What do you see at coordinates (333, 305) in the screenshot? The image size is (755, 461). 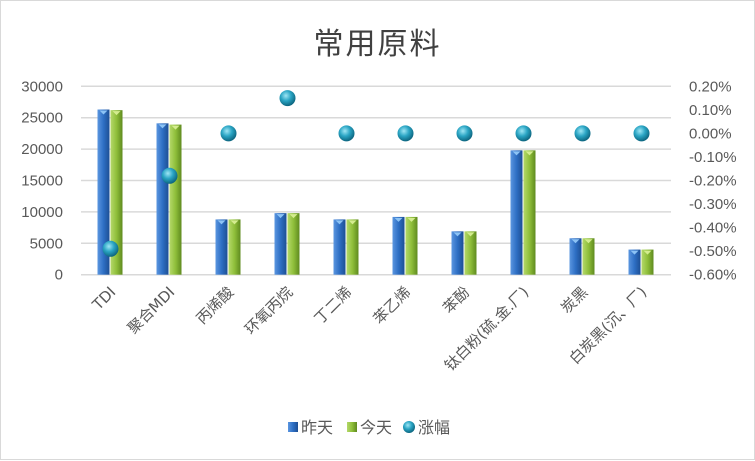 I see `category-label: 丁二烯` at bounding box center [333, 305].